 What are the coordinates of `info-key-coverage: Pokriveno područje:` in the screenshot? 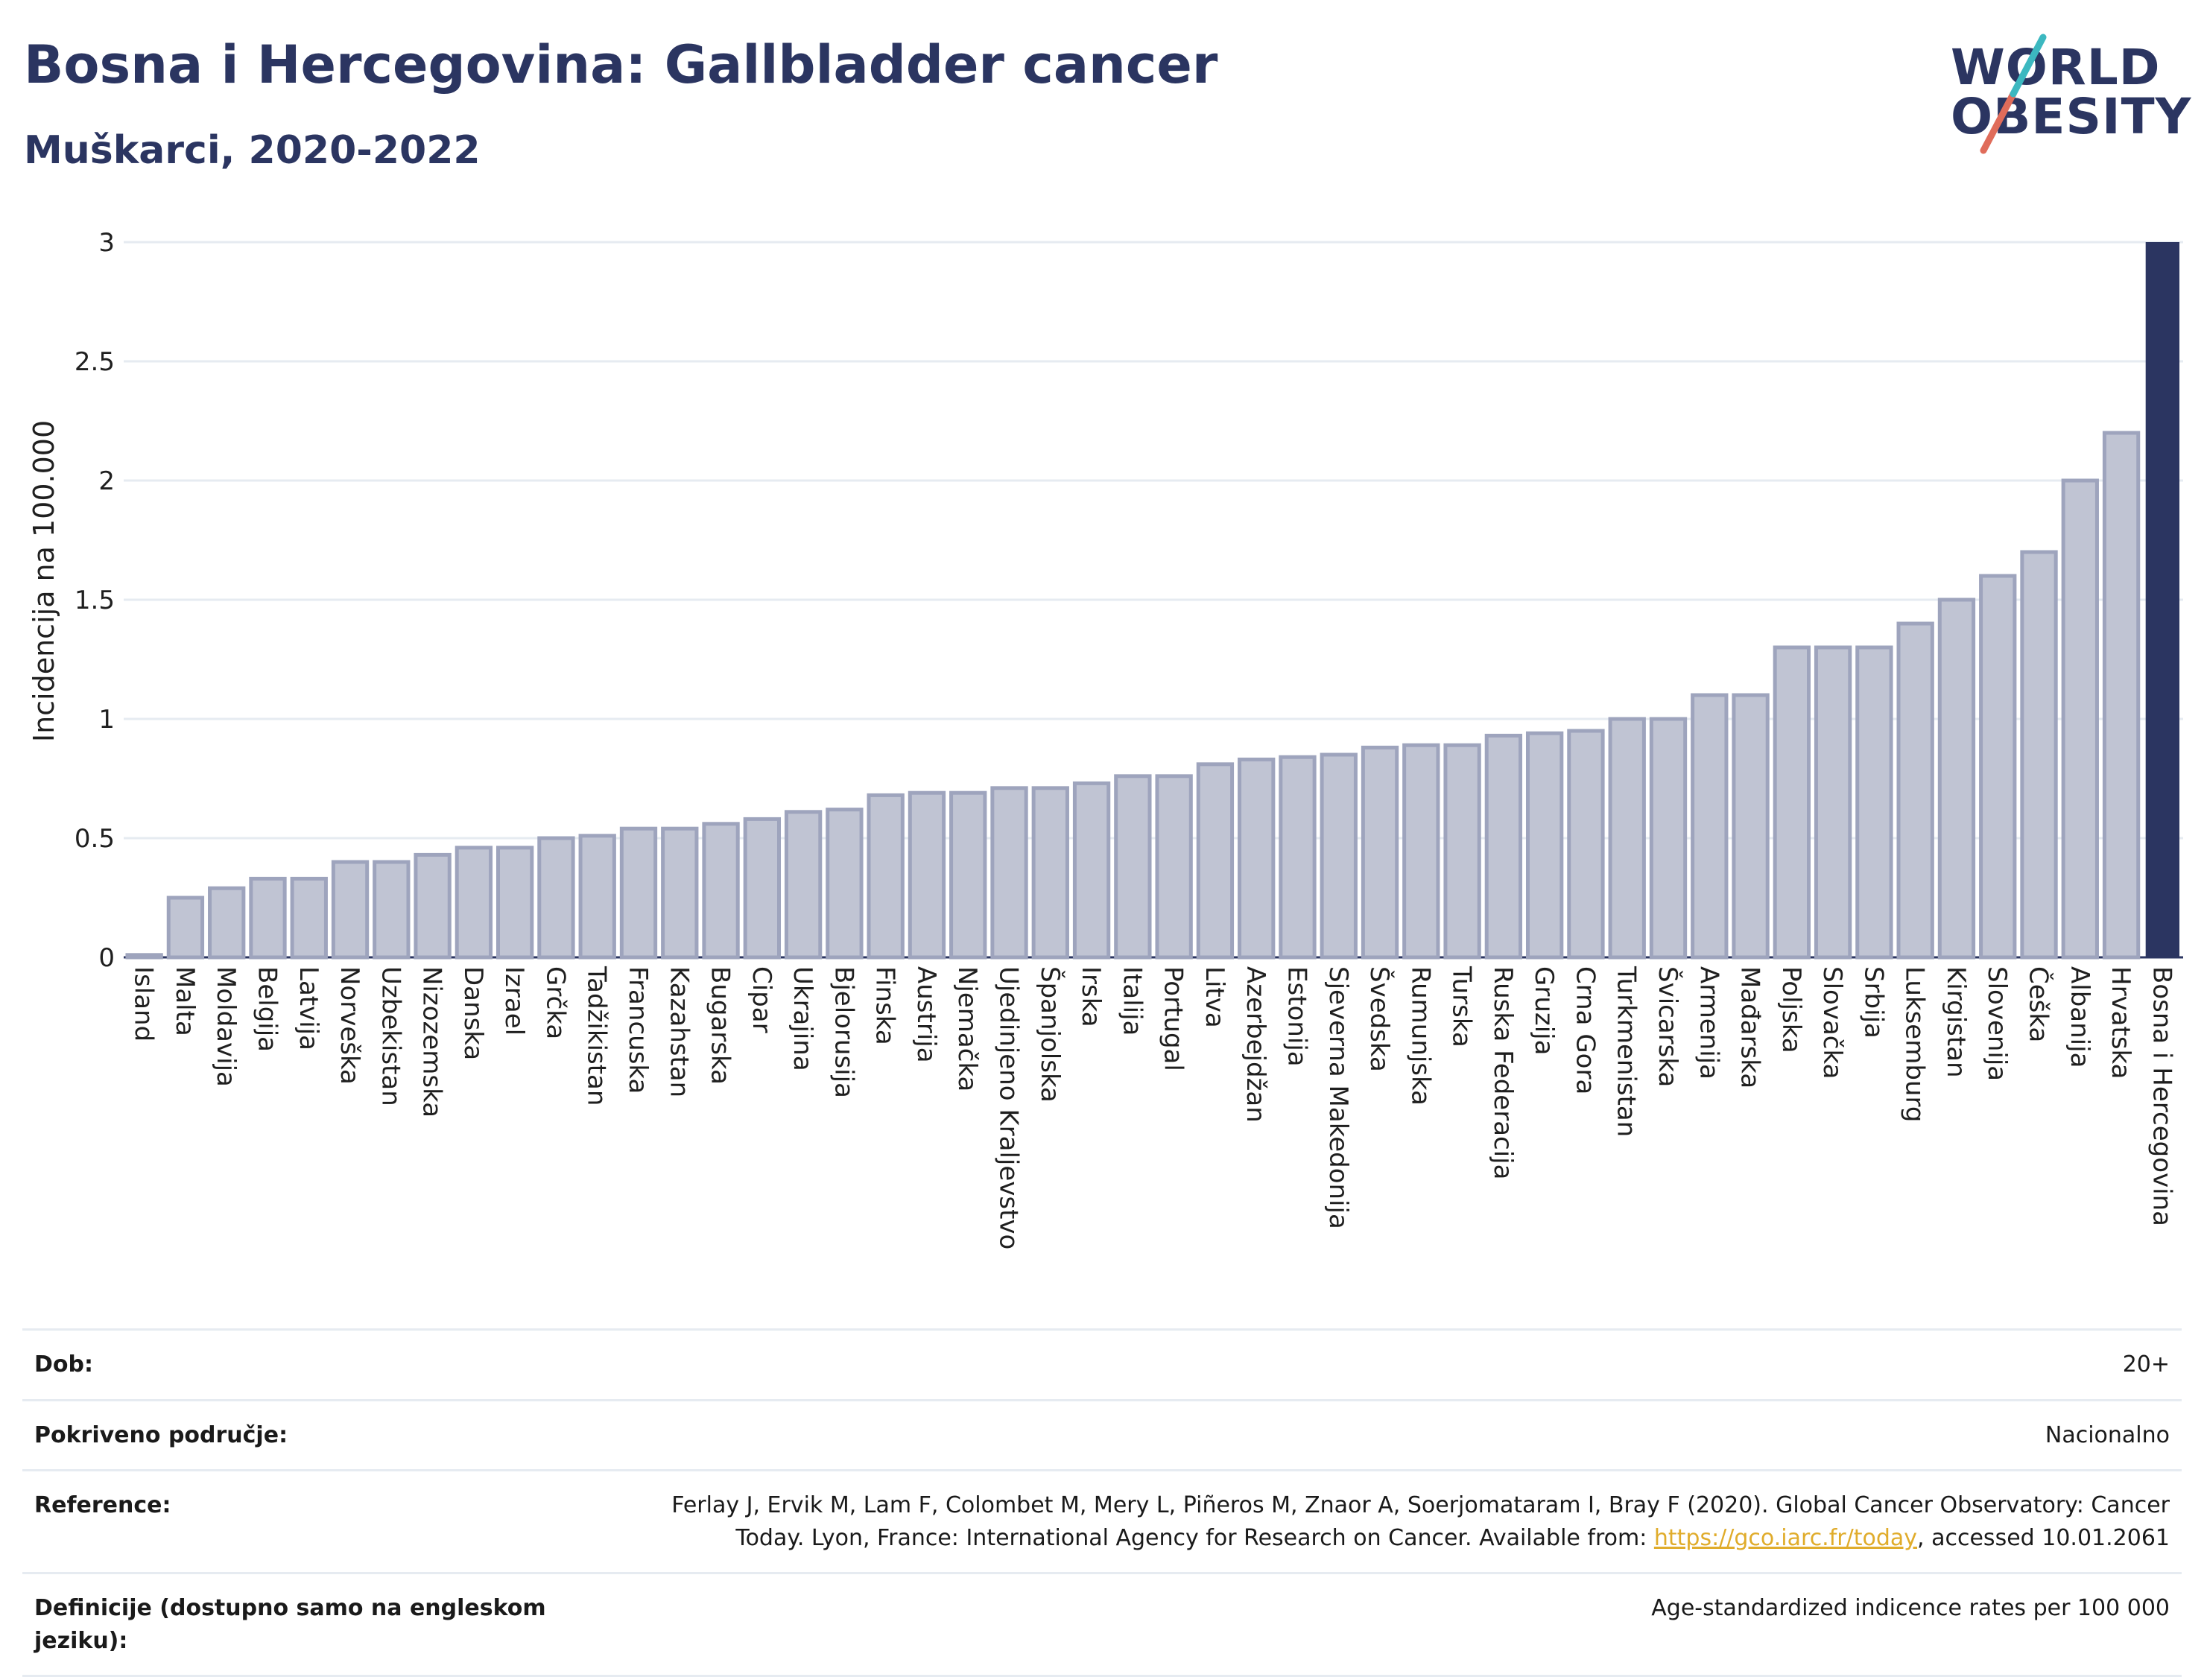 It's located at (317, 1434).